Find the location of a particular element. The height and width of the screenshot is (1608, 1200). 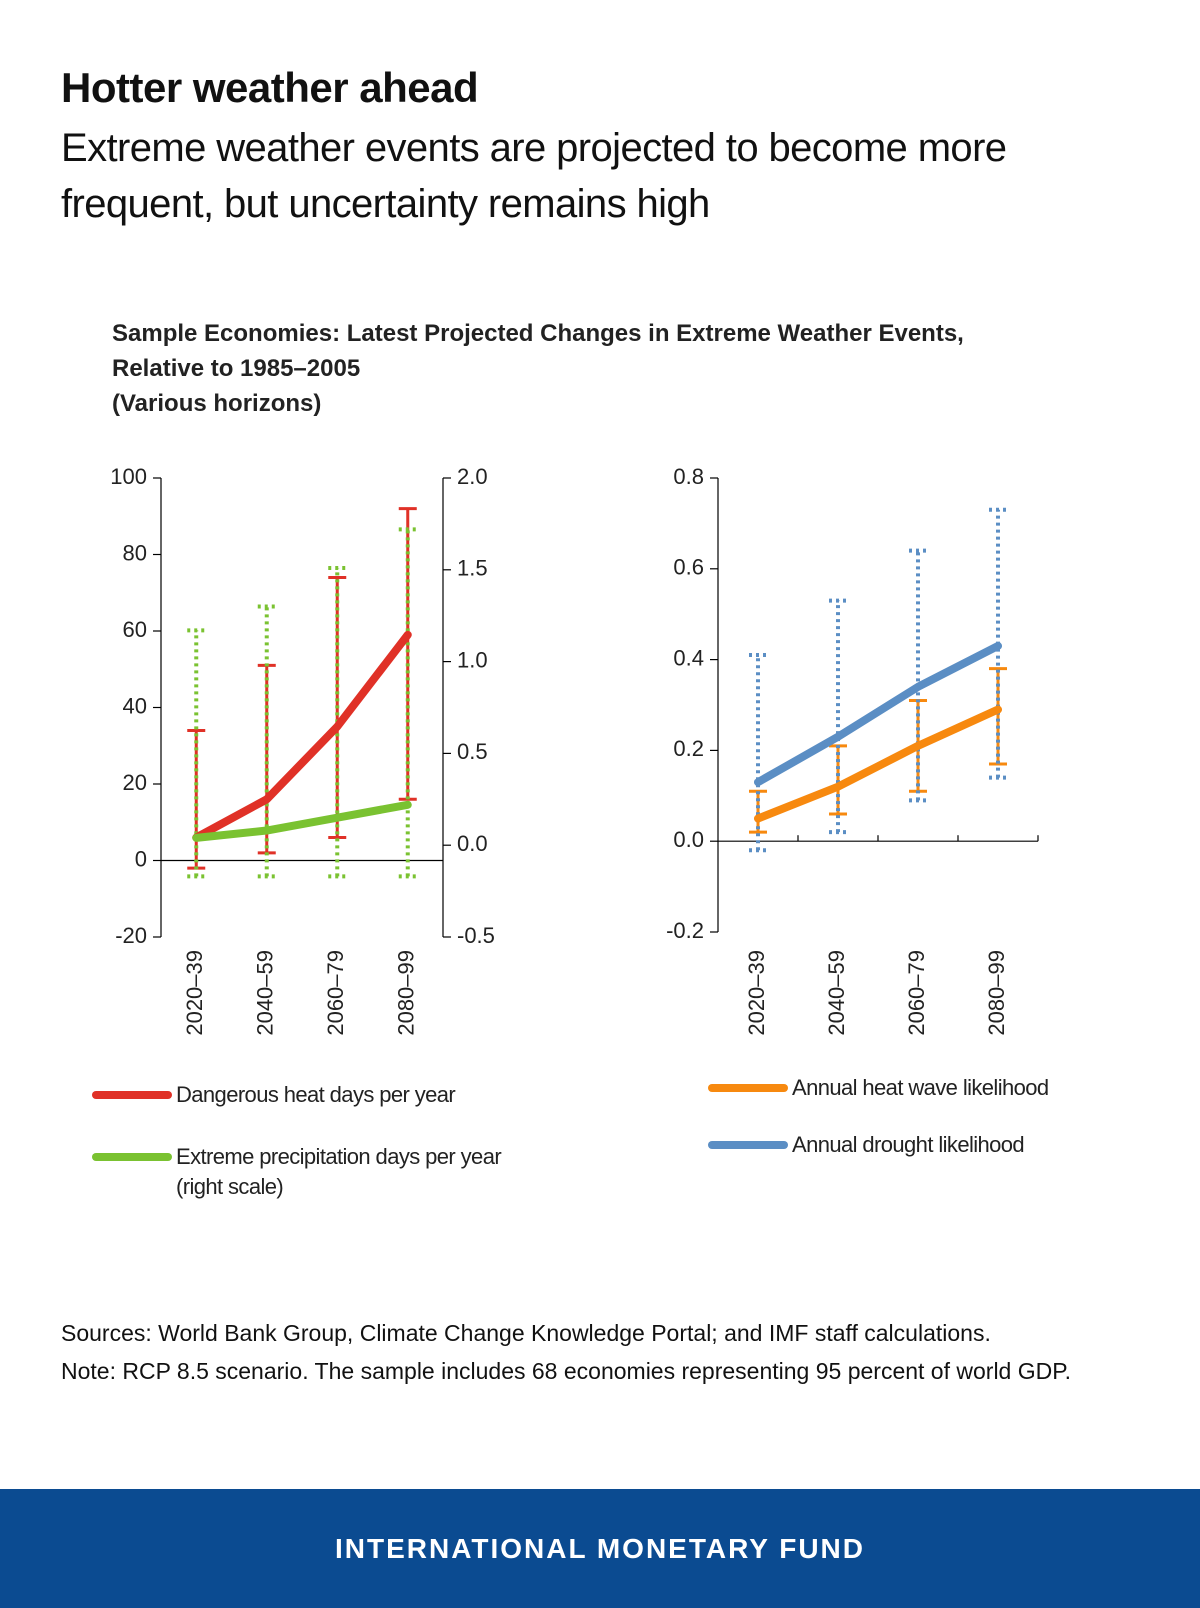

y-tick-label: -0.2 is located at coordinates (685, 930).